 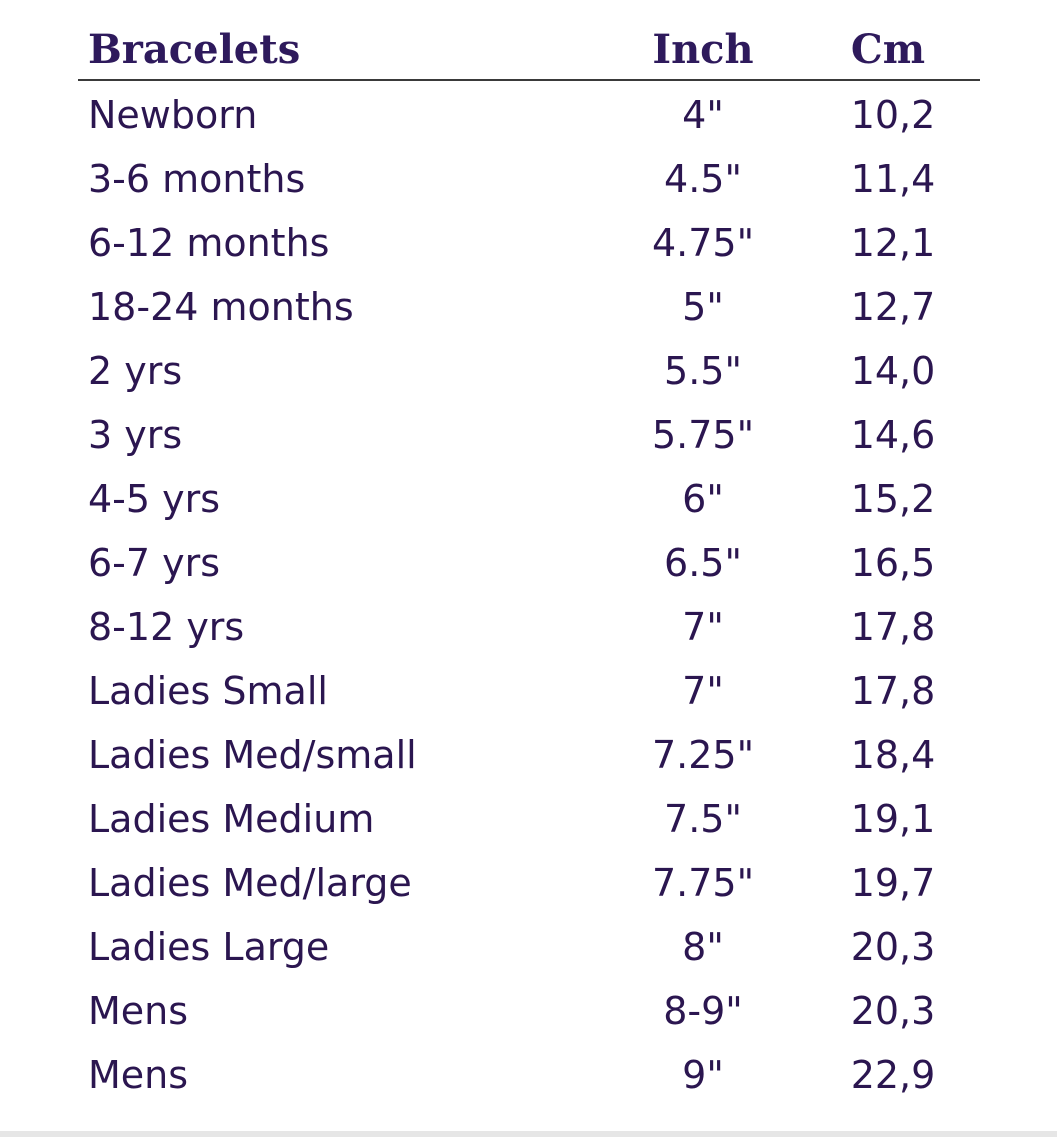 I want to click on row-inch: 6", so click(x=703, y=499).